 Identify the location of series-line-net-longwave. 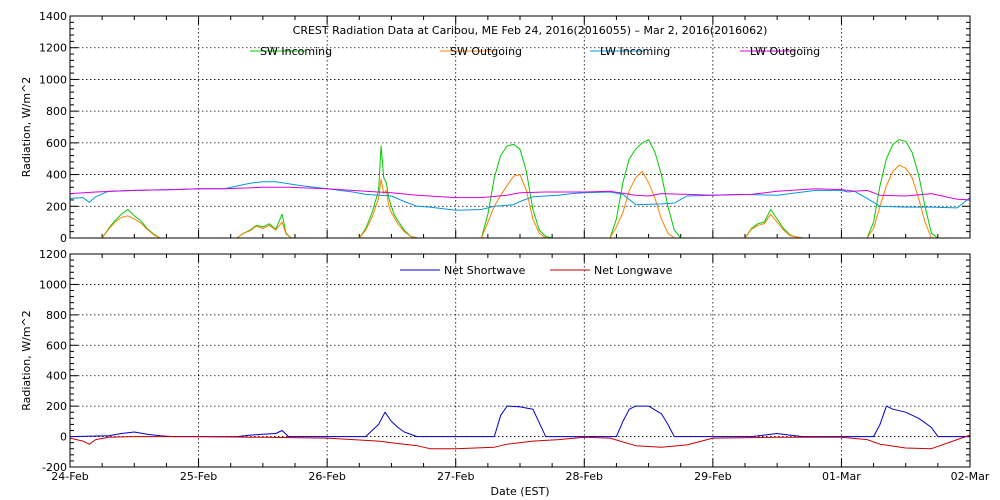
(520, 442).